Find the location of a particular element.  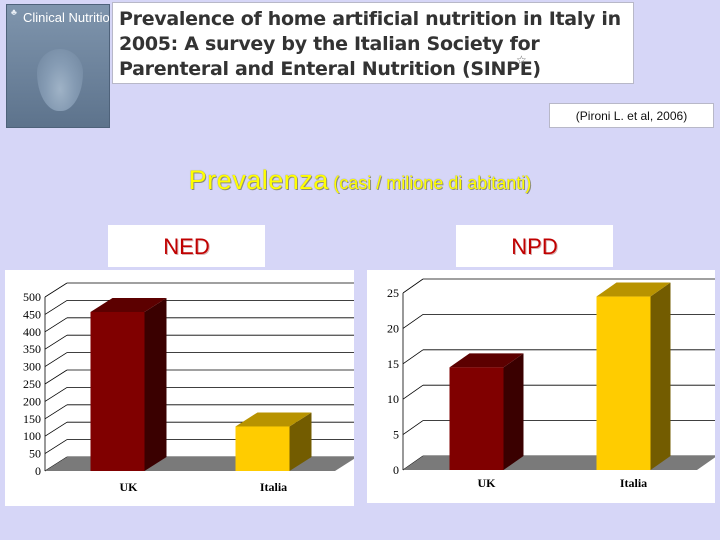

y-tick-label: 5 is located at coordinates (396, 435).